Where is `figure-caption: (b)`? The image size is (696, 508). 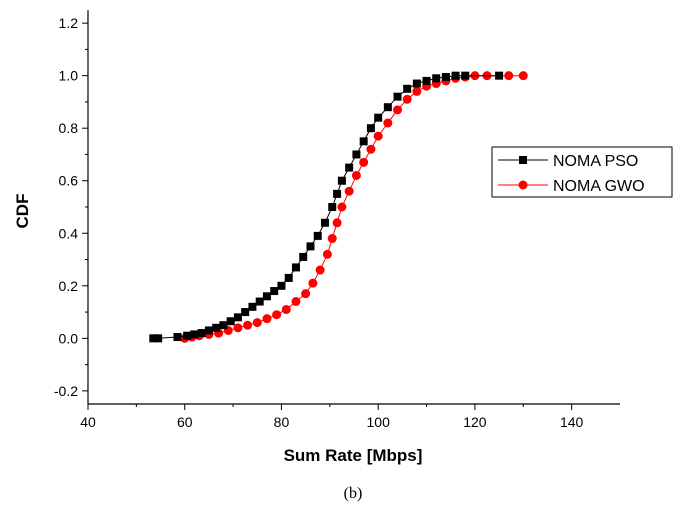 figure-caption: (b) is located at coordinates (353, 493).